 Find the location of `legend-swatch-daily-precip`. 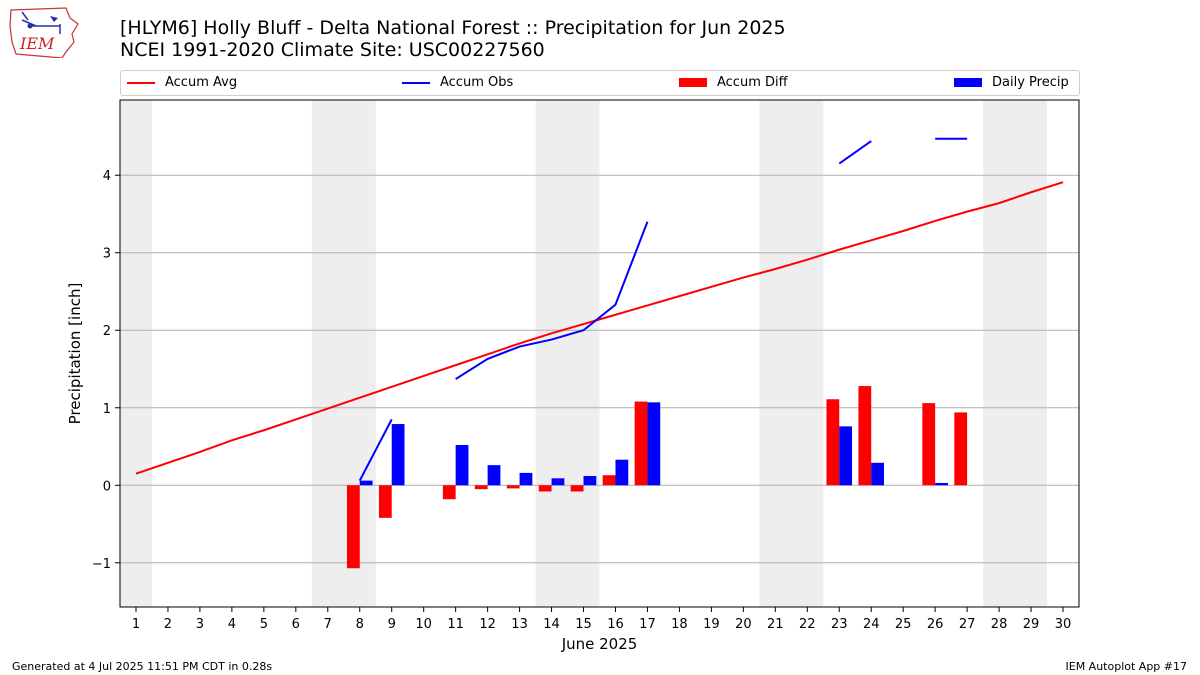

legend-swatch-daily-precip is located at coordinates (968, 82).